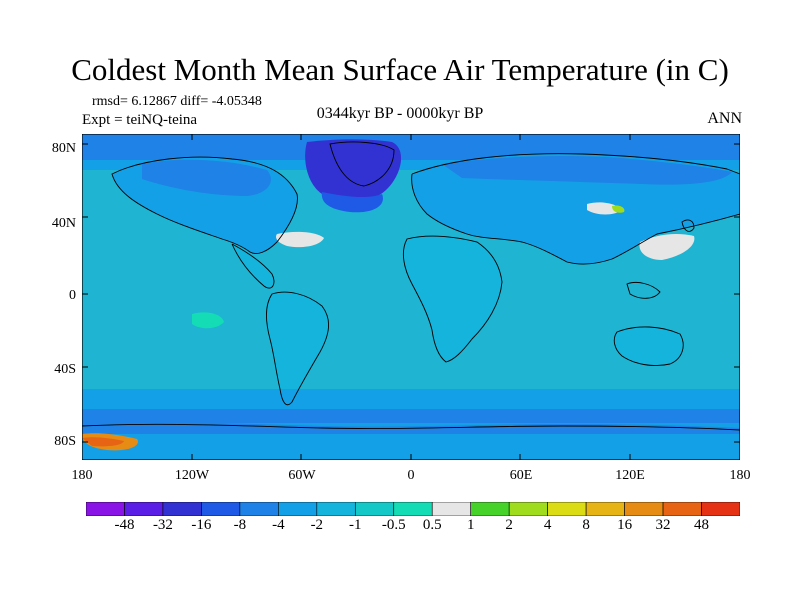 This screenshot has width=800, height=600. Describe the element at coordinates (509, 525) in the screenshot. I see `colorbar-label: 2` at that location.